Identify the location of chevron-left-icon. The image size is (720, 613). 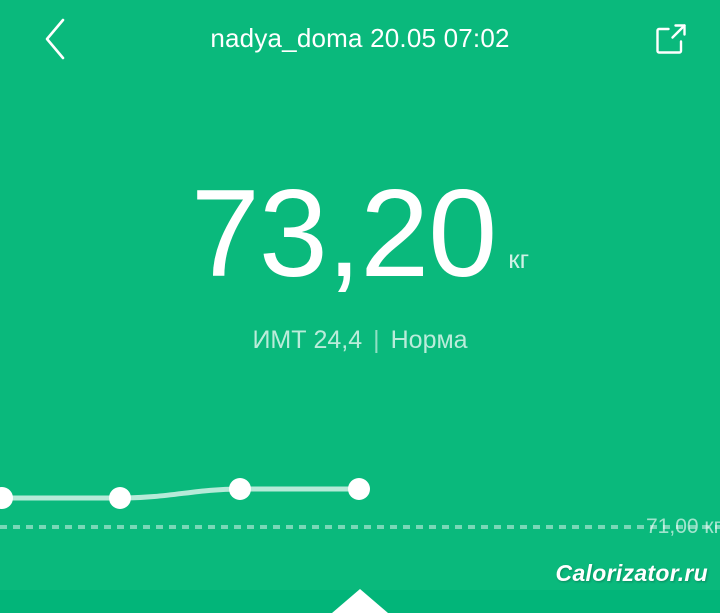
(55, 41).